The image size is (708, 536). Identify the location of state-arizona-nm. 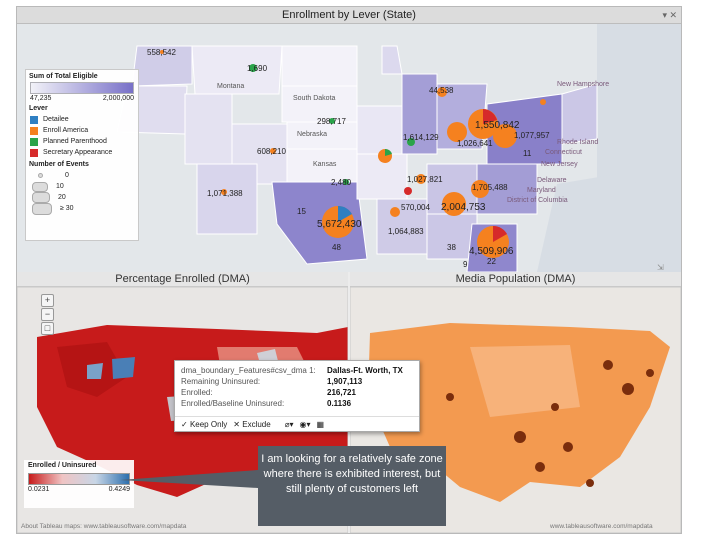
(227, 199).